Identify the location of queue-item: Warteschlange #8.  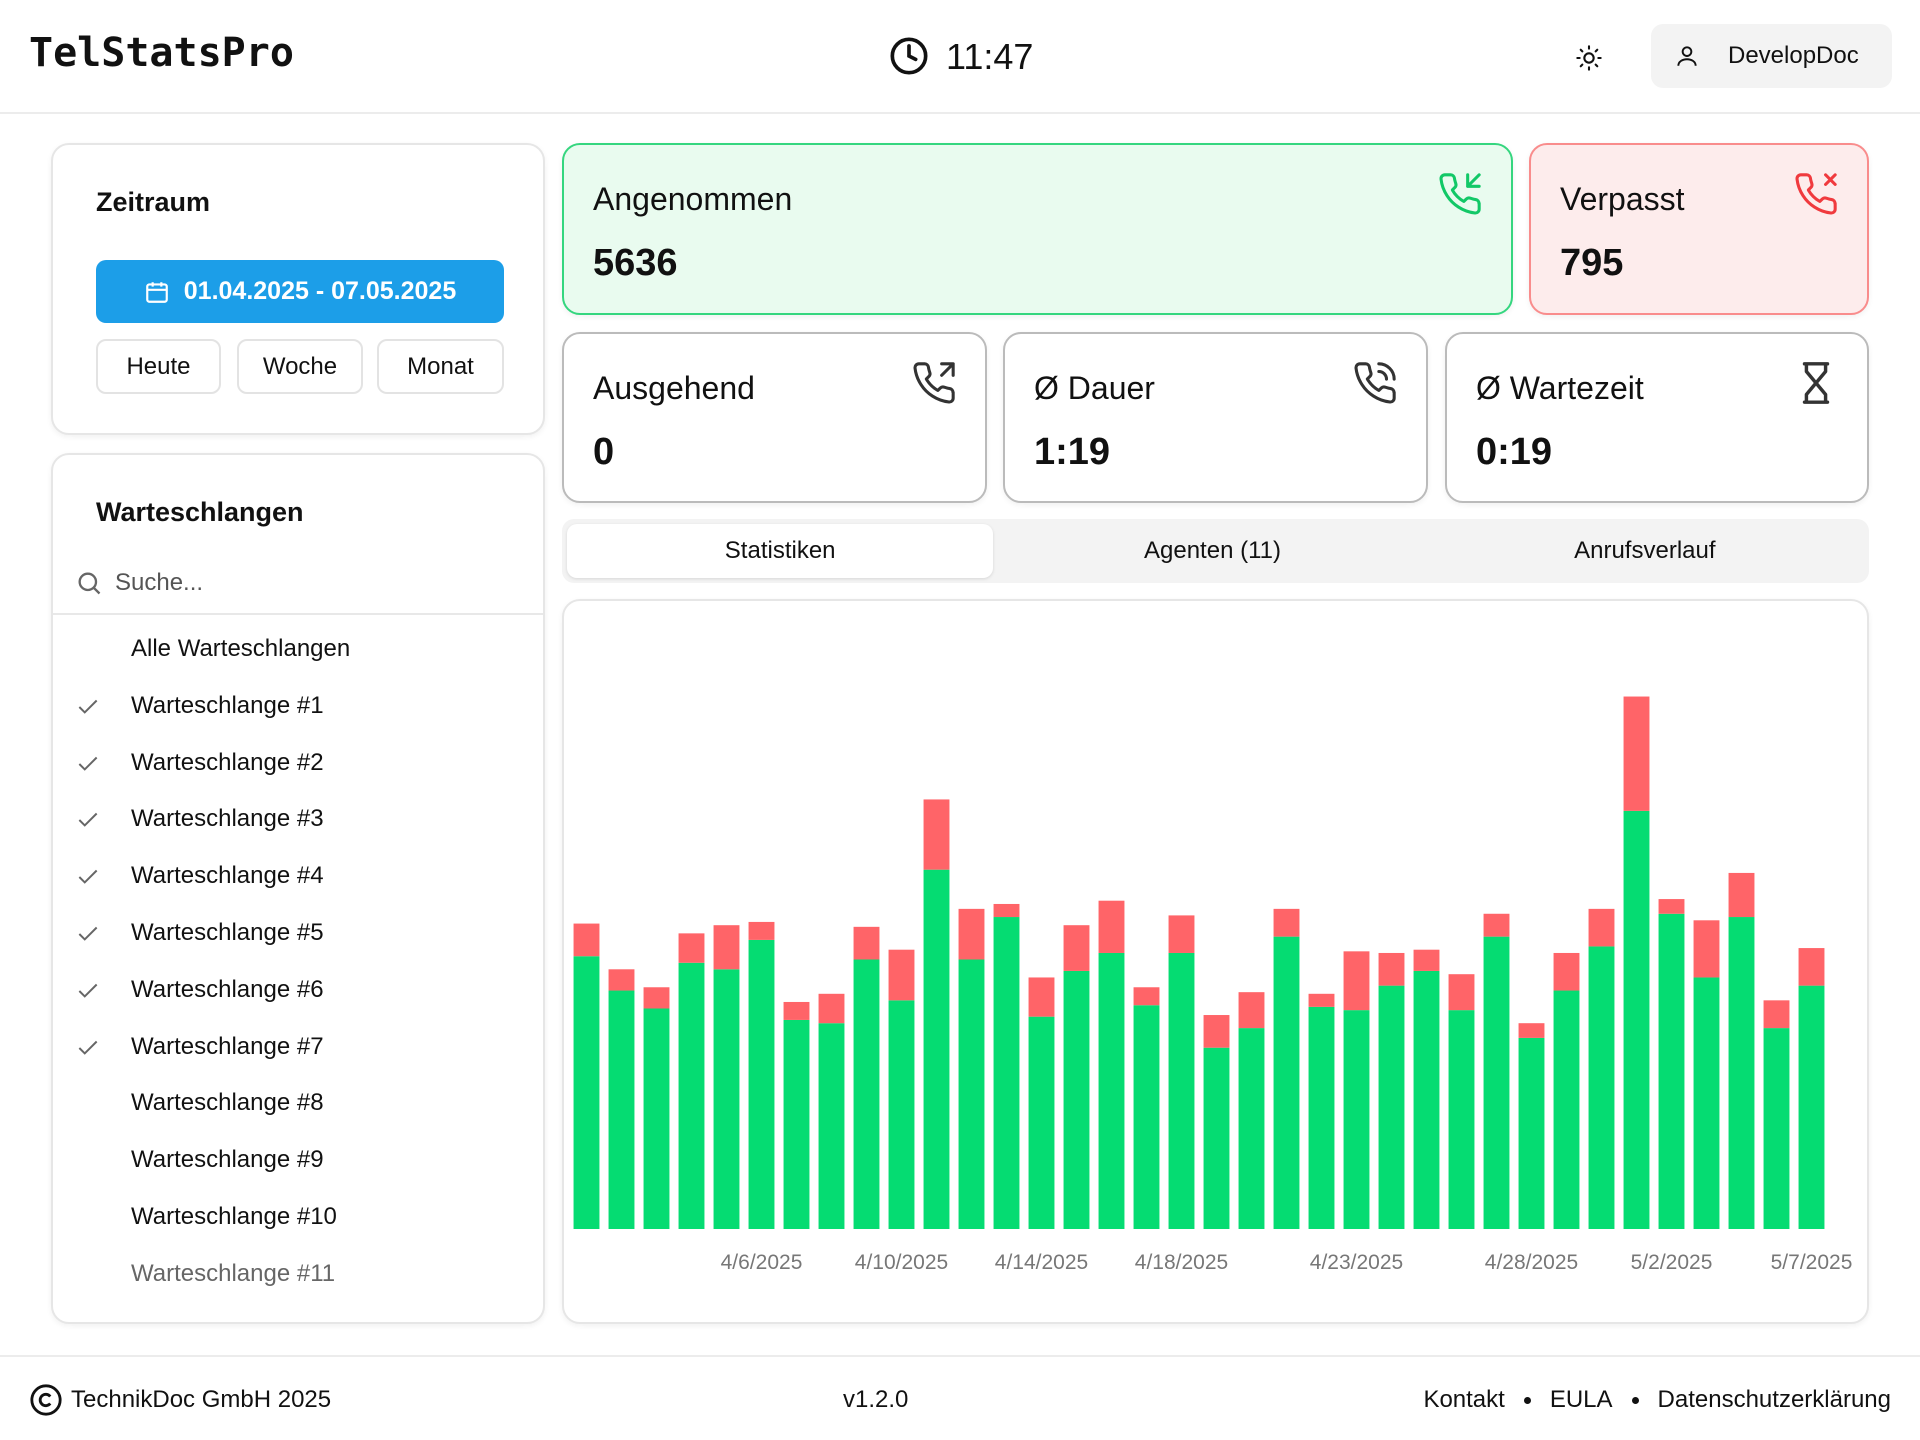
(227, 1103).